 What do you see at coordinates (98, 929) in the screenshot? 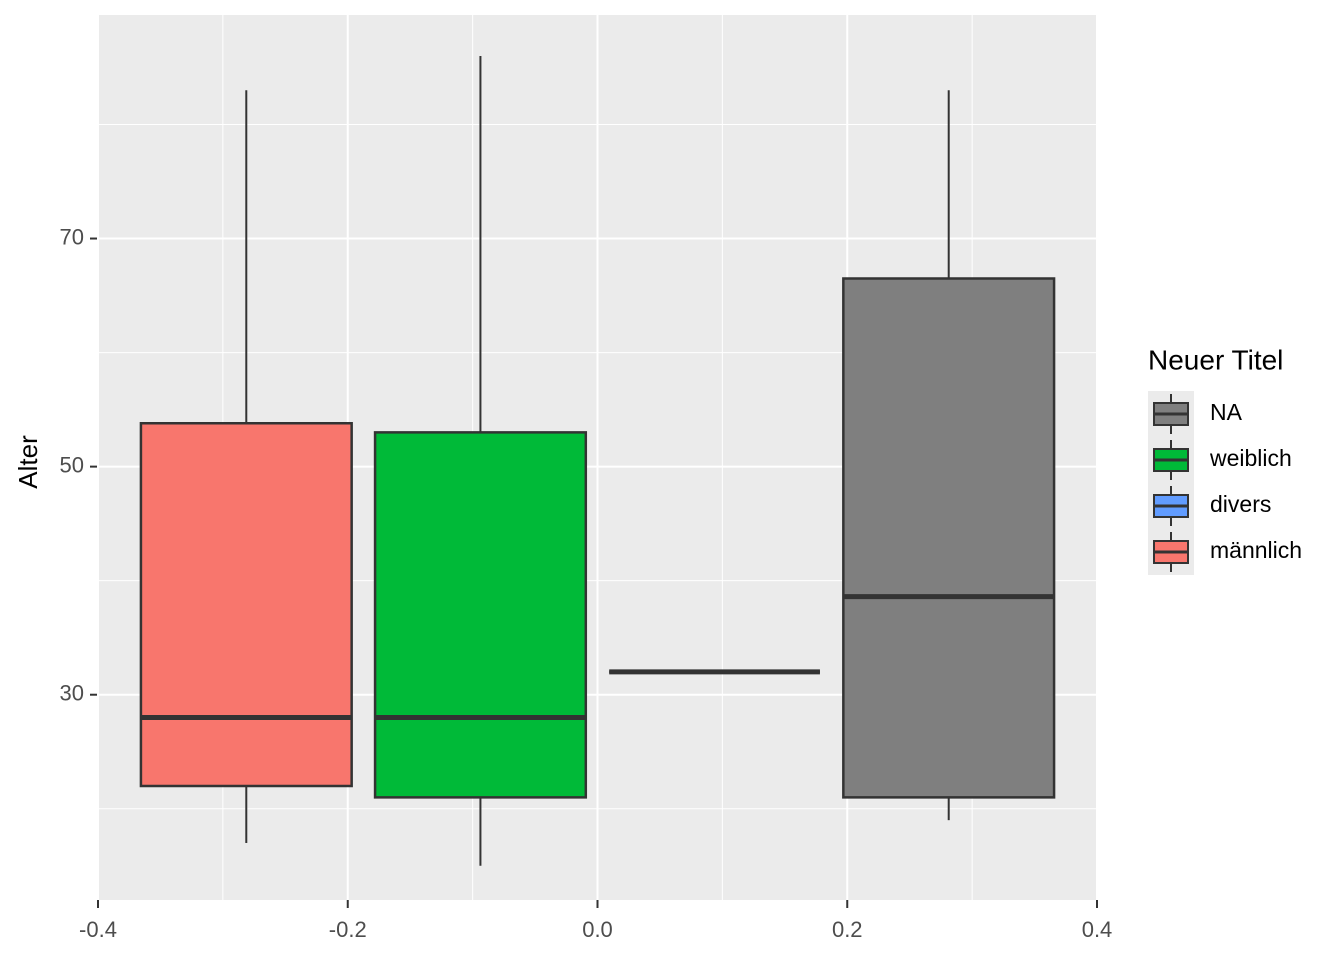
I see `x-tick-label: -0.4` at bounding box center [98, 929].